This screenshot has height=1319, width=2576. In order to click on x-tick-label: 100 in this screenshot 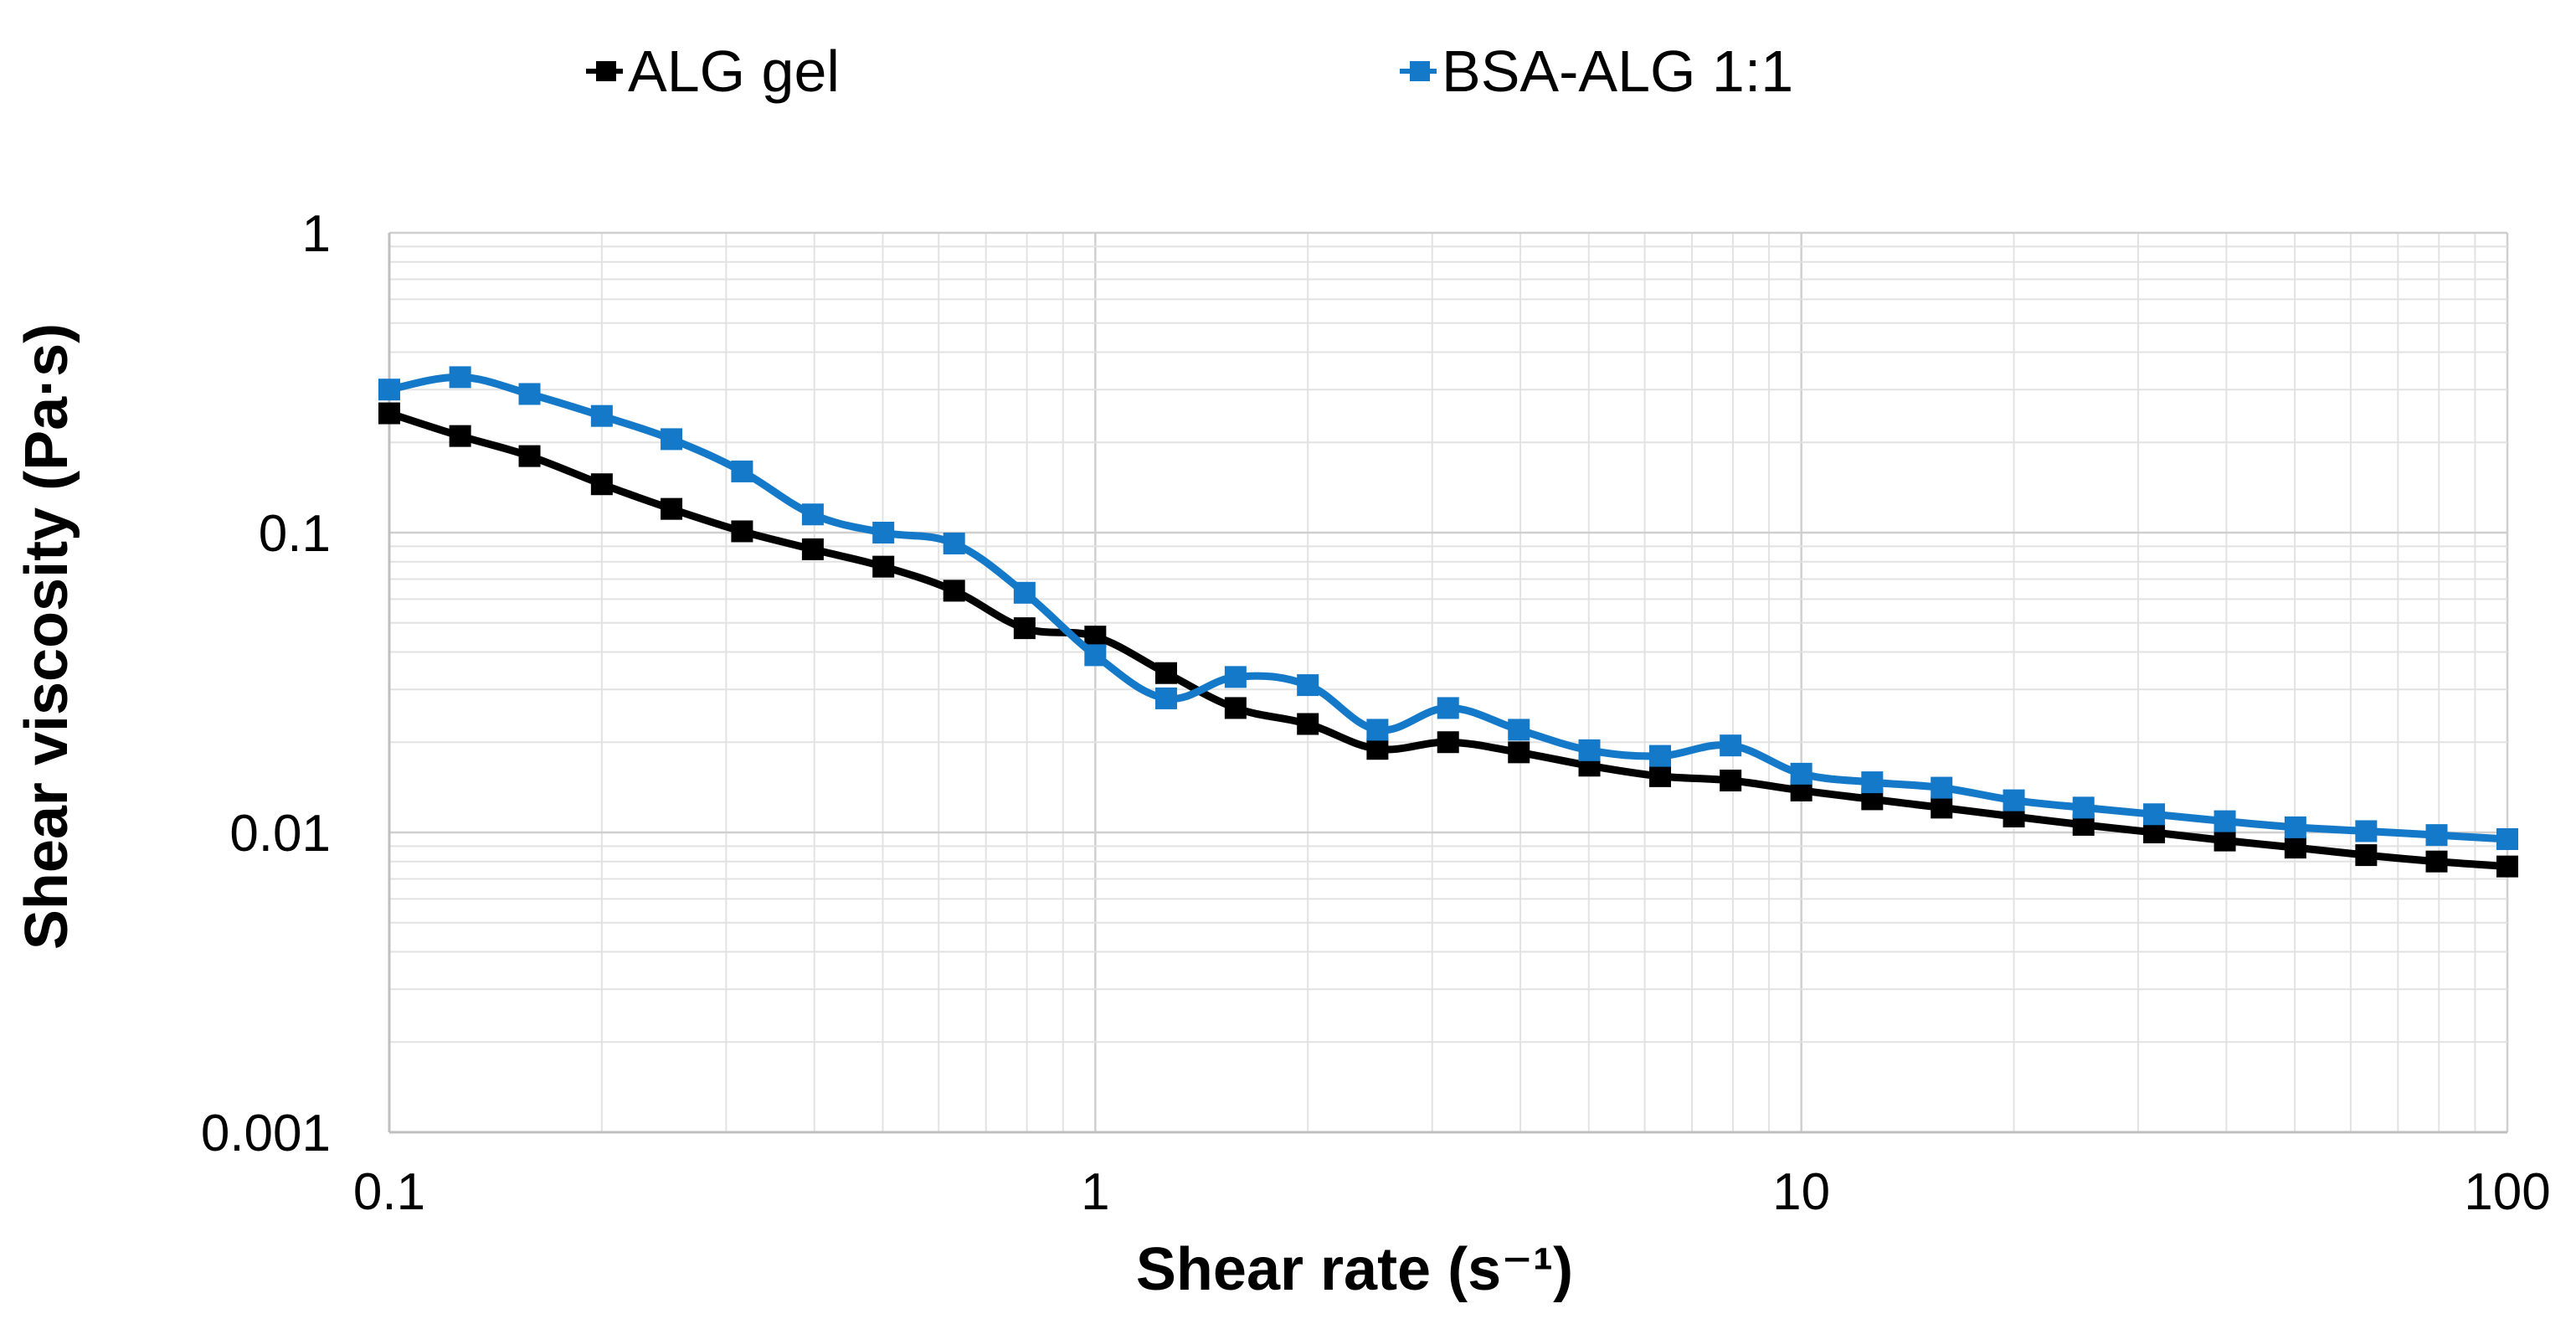, I will do `click(2507, 1192)`.